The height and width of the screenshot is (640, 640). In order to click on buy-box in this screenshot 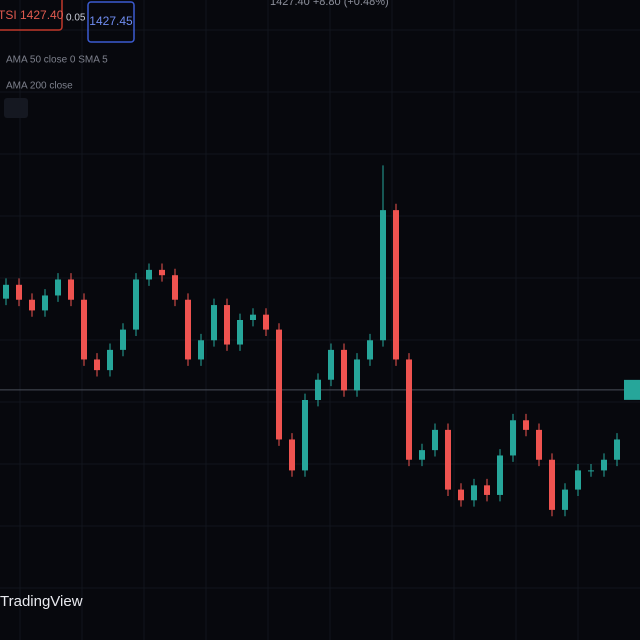, I will do `click(111, 22)`.